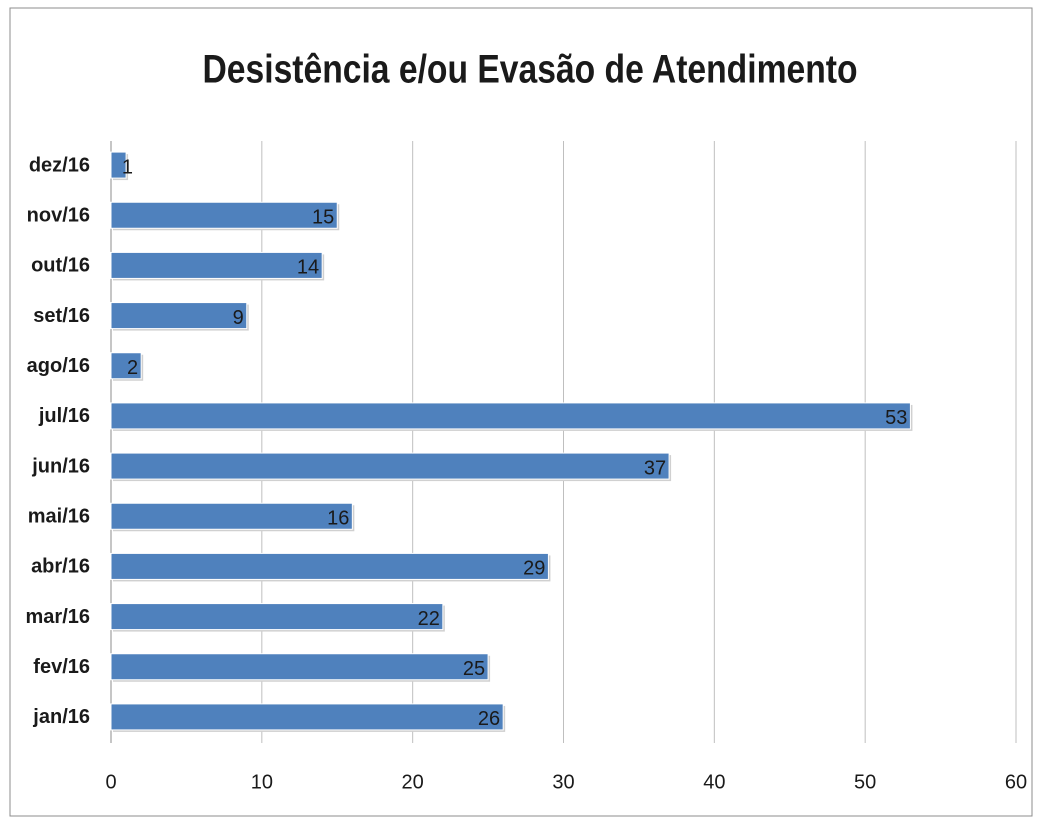 This screenshot has height=818, width=1039. I want to click on y-tick-label: jun/16, so click(60, 466).